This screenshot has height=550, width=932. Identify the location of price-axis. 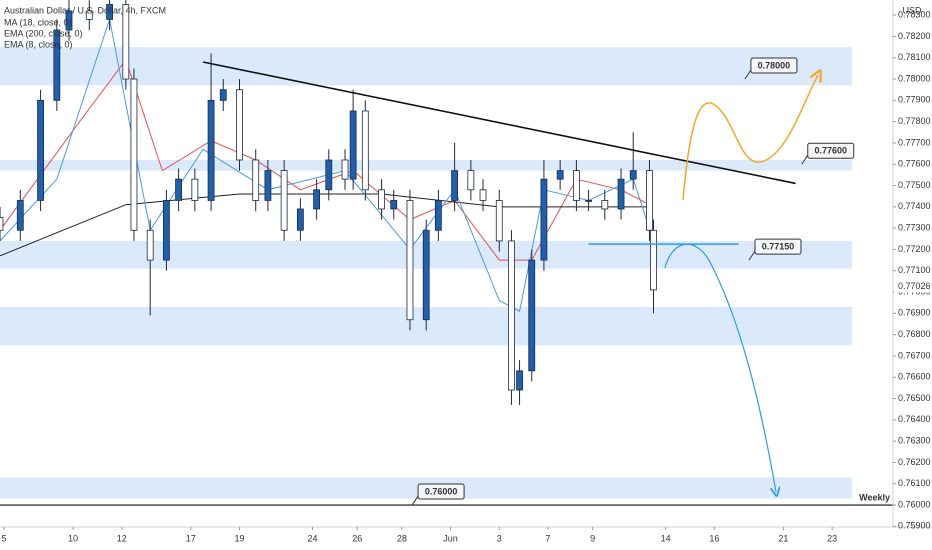
(912, 275).